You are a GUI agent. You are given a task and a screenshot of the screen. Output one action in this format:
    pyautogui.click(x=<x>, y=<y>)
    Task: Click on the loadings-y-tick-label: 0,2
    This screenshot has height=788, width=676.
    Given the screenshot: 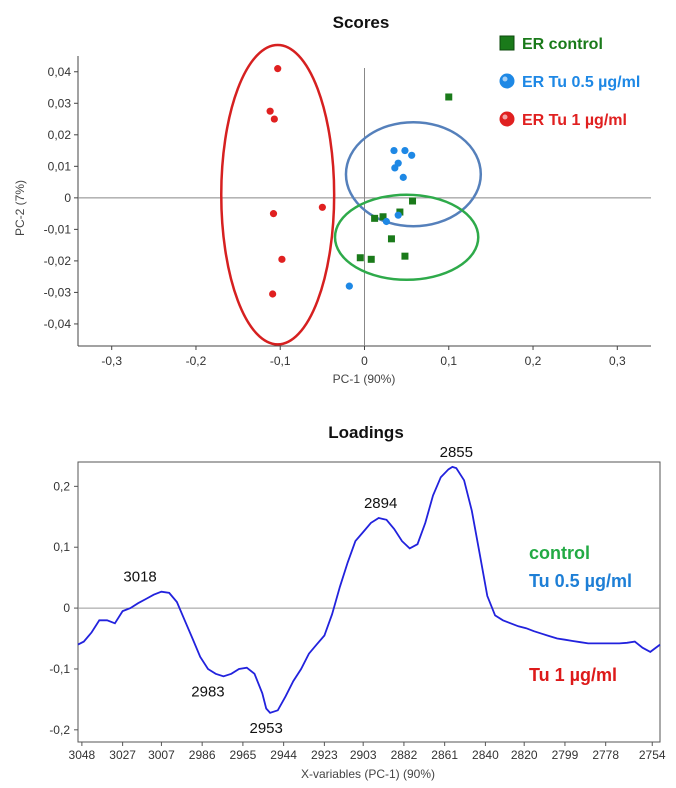 What is the action you would take?
    pyautogui.click(x=61, y=486)
    